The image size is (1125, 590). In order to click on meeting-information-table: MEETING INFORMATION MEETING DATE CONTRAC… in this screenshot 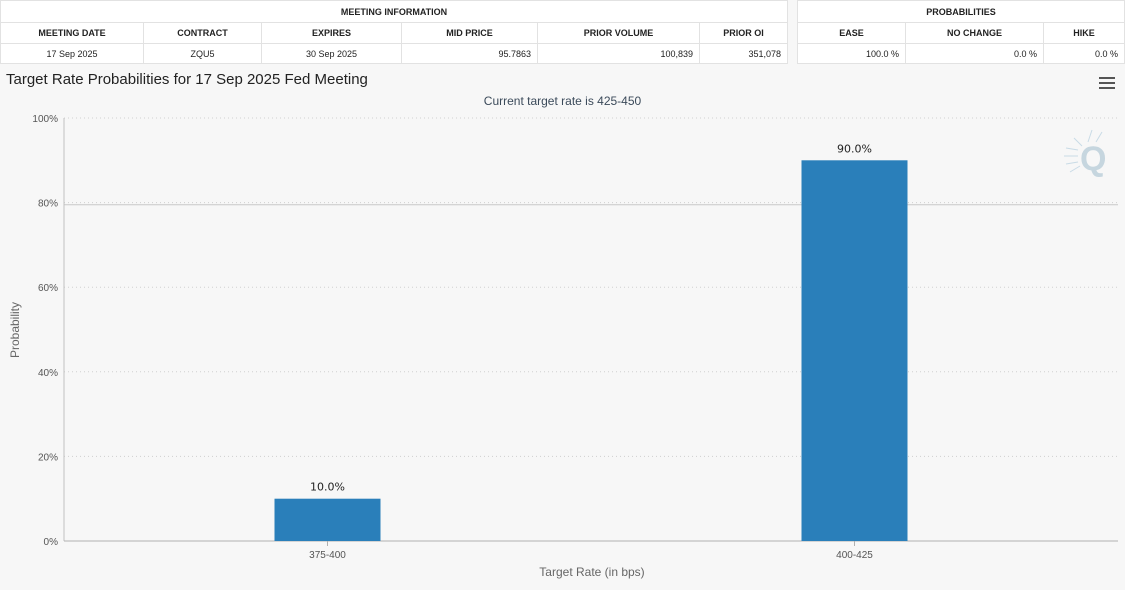, I will do `click(394, 32)`.